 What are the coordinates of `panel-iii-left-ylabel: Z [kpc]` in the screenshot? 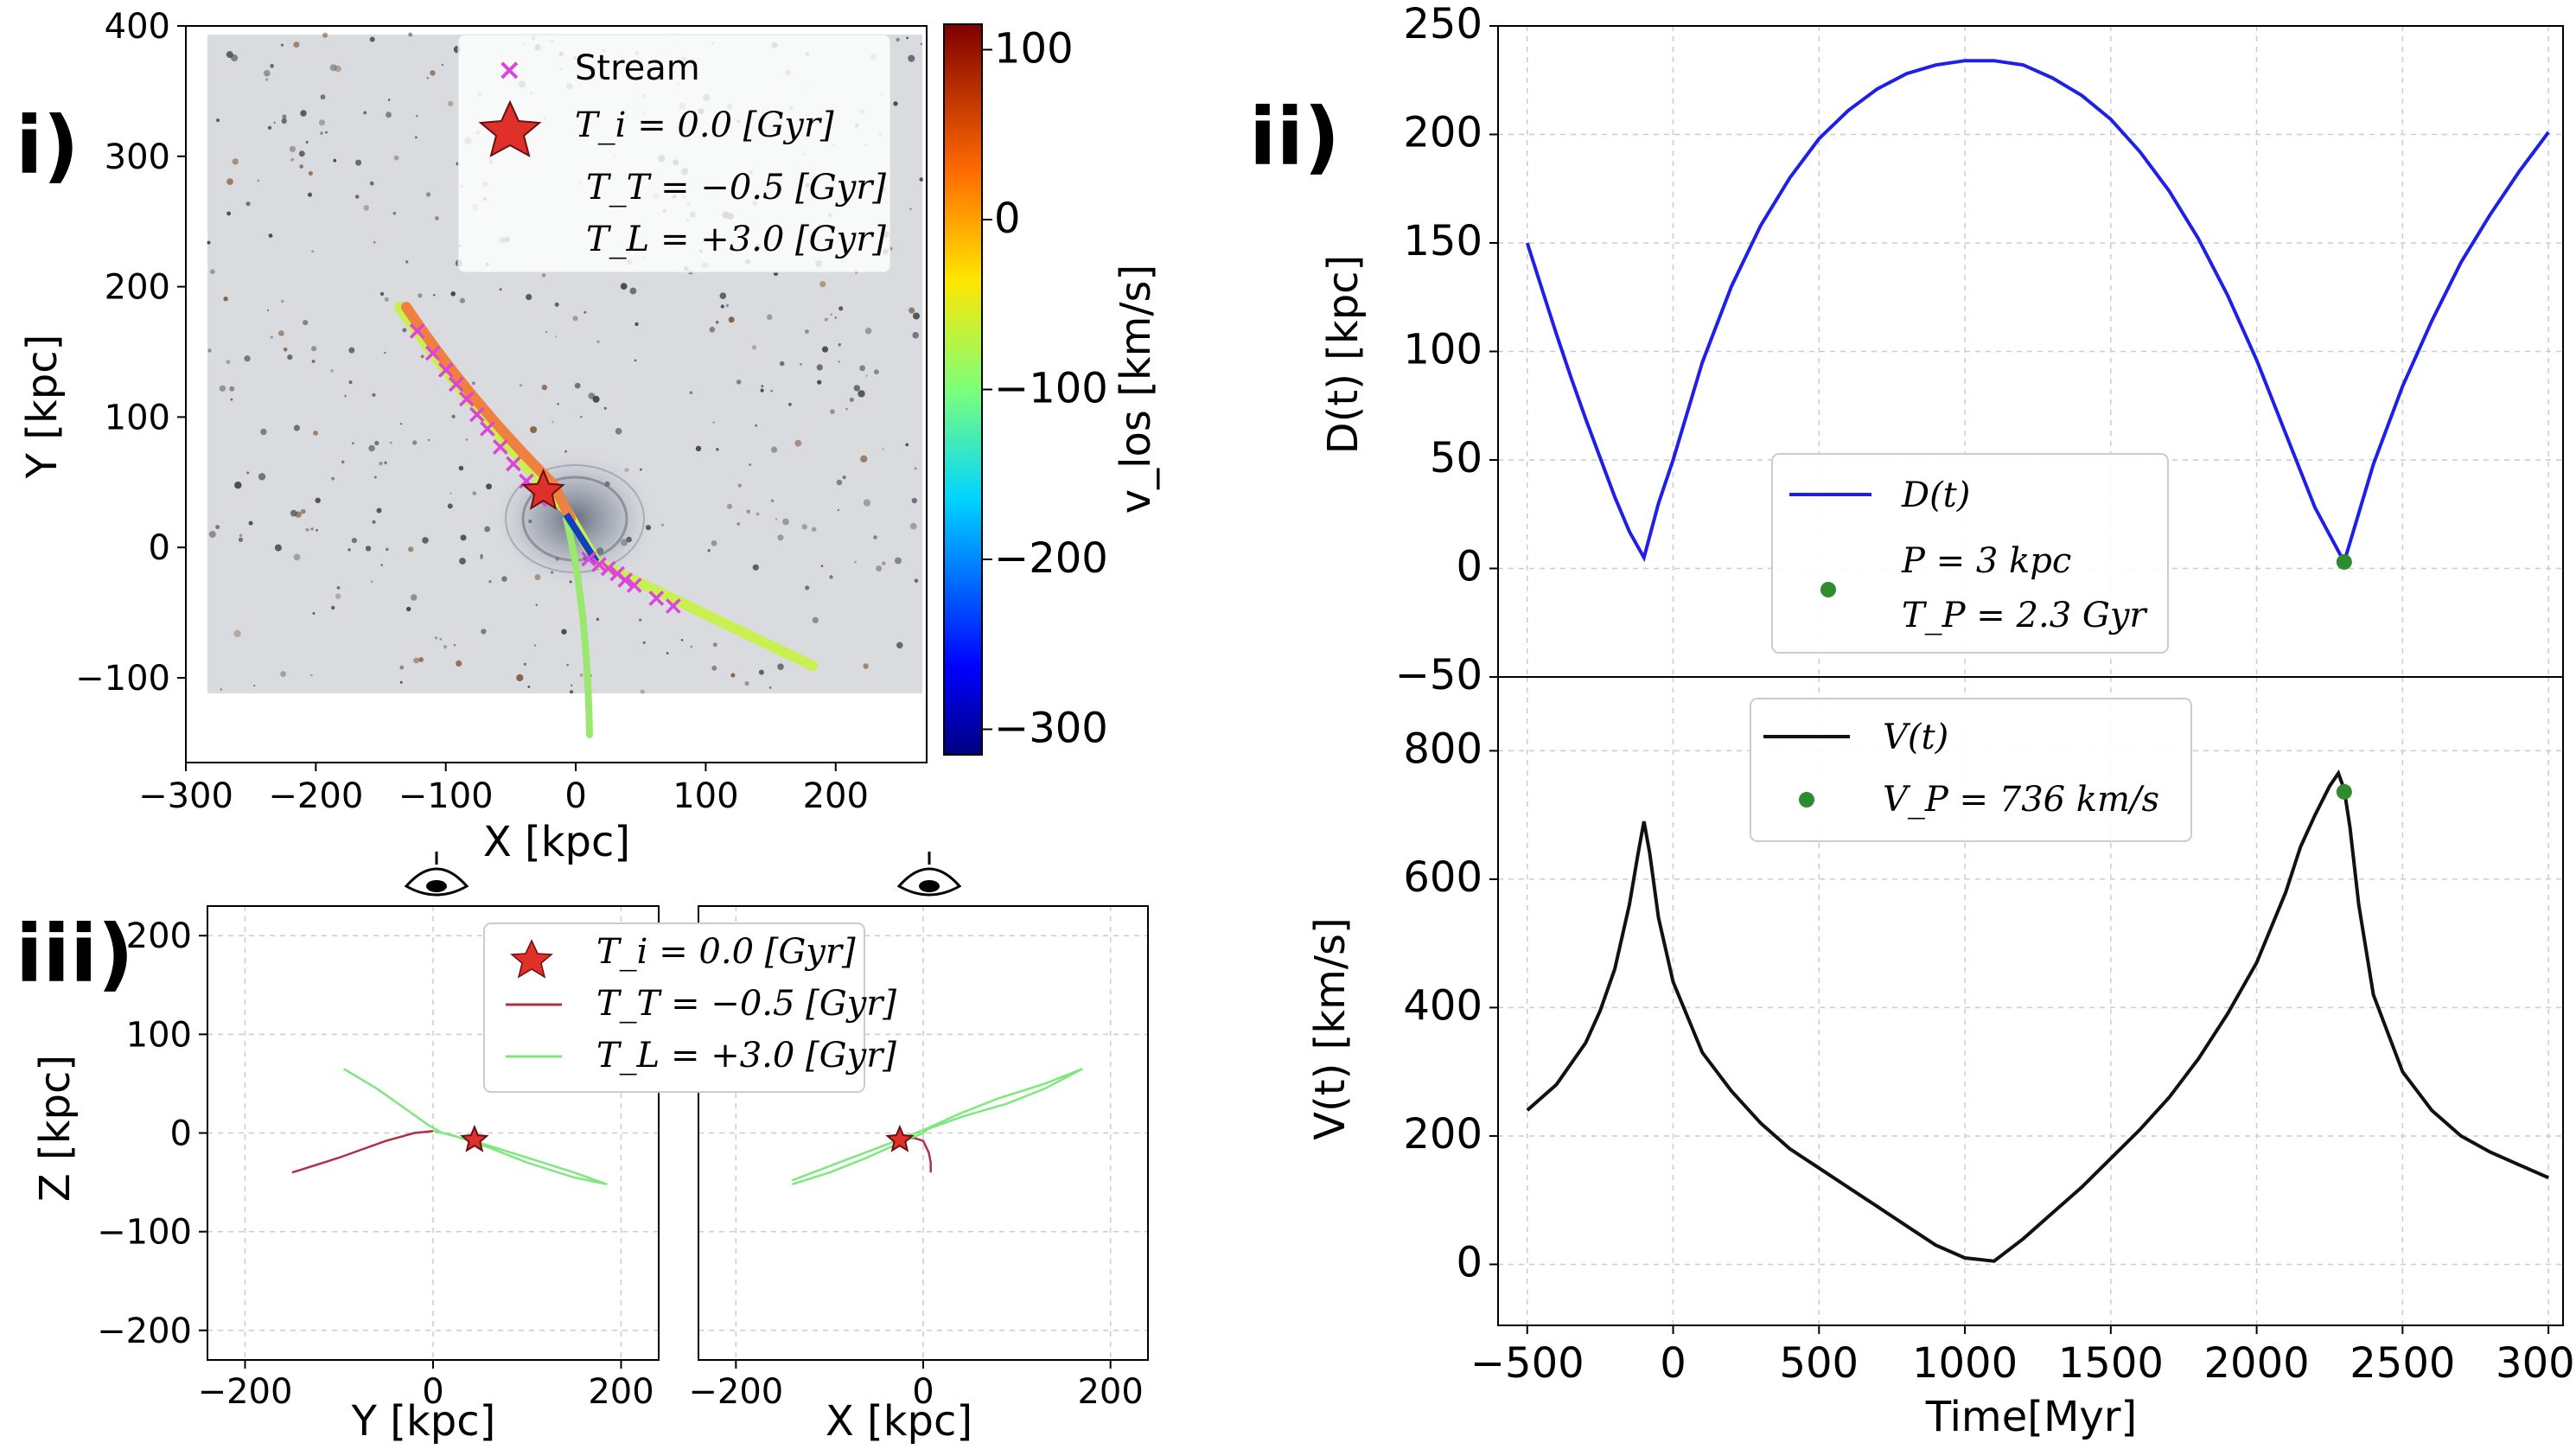 It's located at (55, 1129).